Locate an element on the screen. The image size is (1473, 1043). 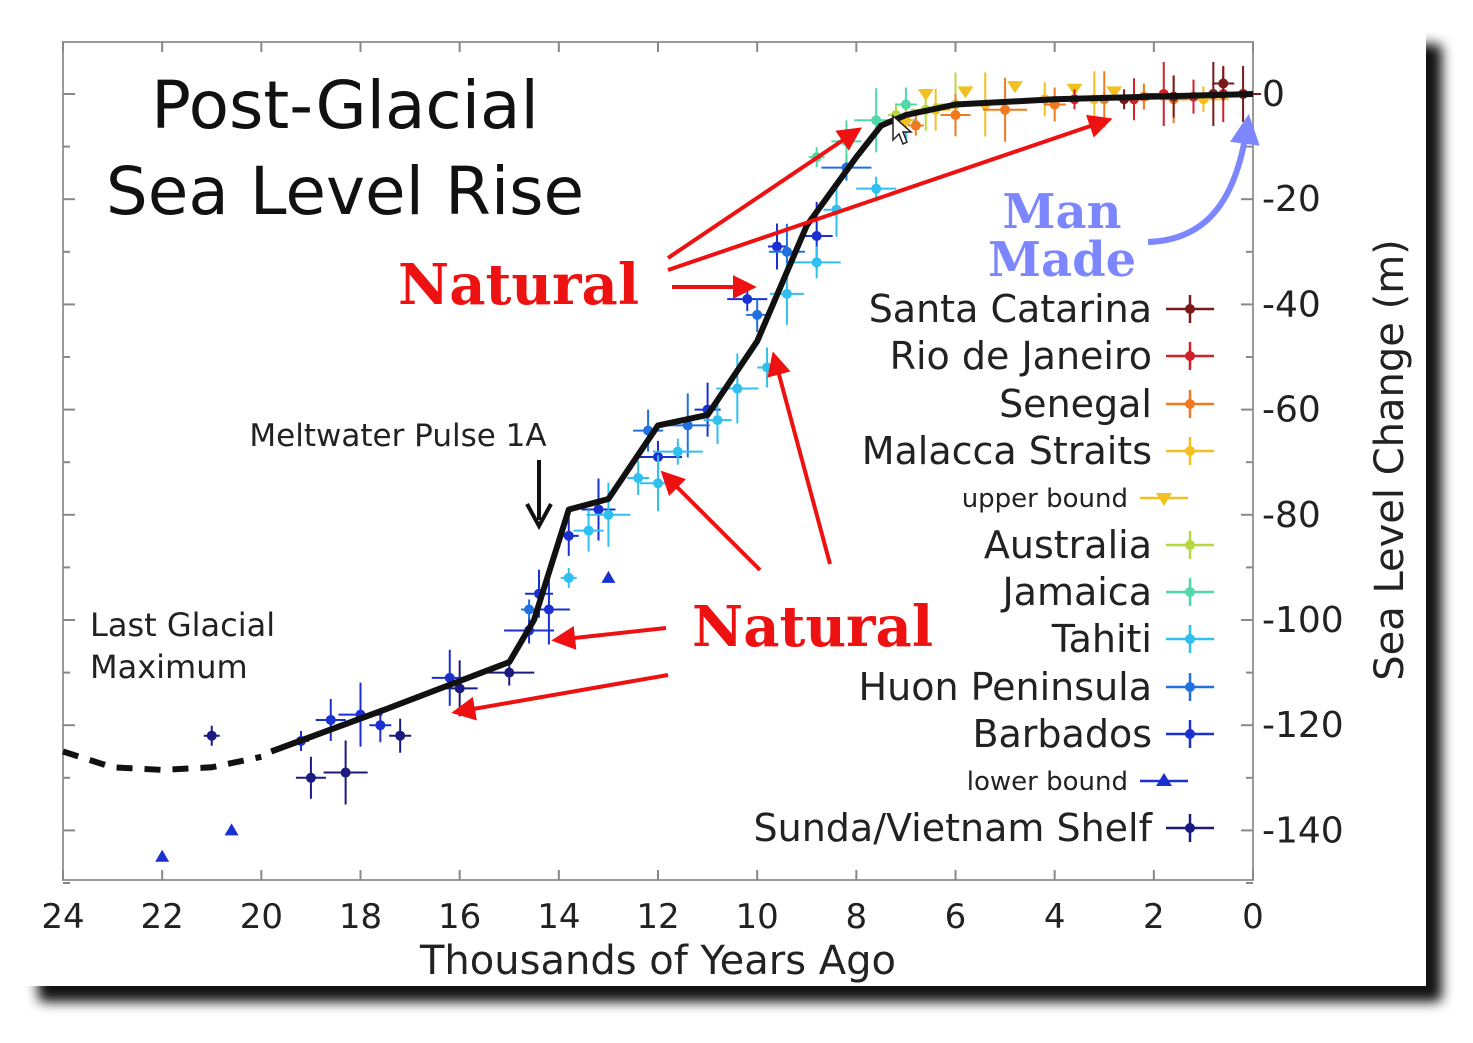
legend-item: Malacca Straits is located at coordinates (1038, 451).